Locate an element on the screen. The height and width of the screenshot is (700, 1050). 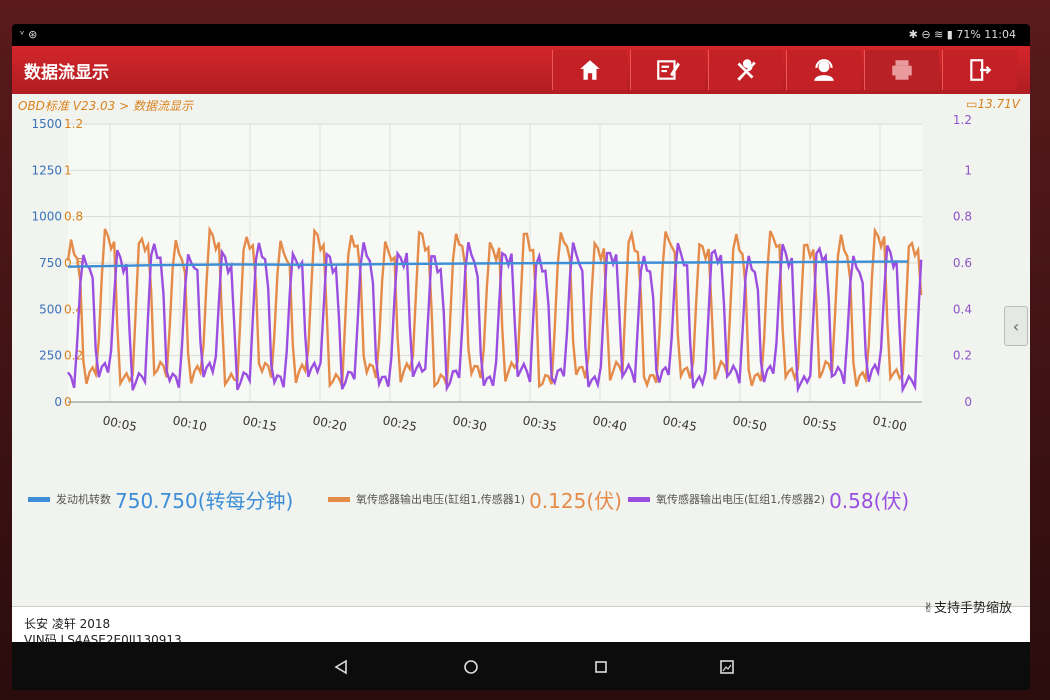
legend-item-o2-sensor2: 氧传感器输出电压(缸组1,传感器2) 0.58(伏) is located at coordinates (768, 494).